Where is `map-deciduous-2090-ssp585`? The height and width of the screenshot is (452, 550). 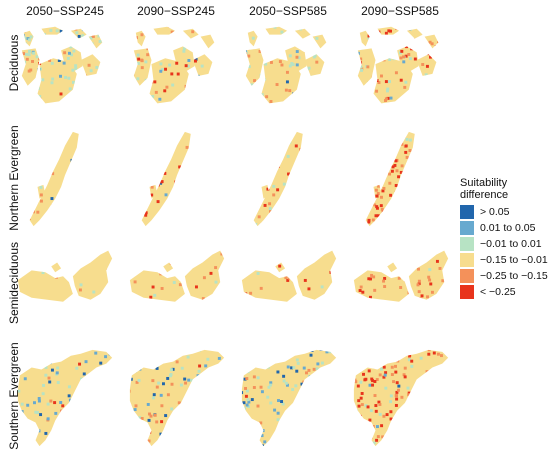 map-deciduous-2090-ssp585 is located at coordinates (400, 73).